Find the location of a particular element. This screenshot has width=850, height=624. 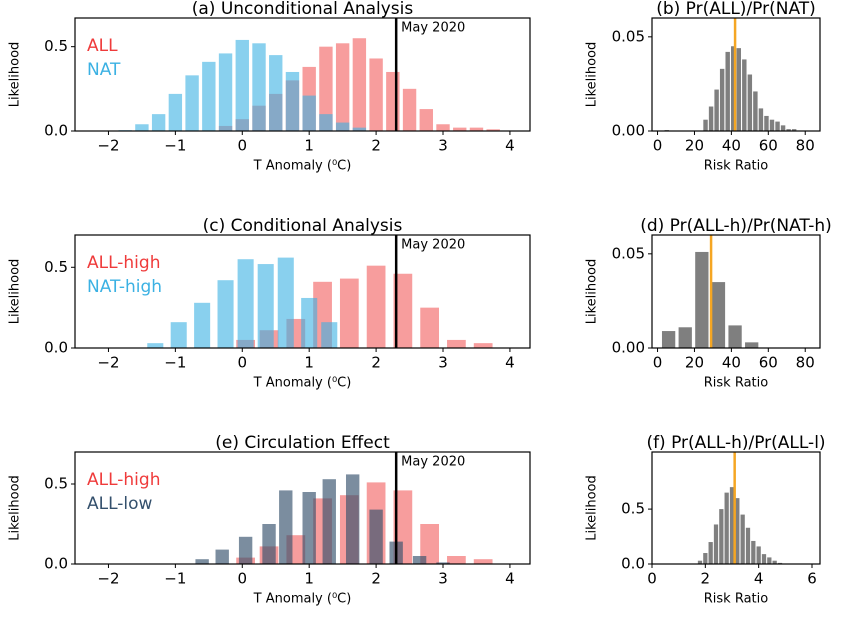

legend-label: ALL-low is located at coordinates (120, 504).